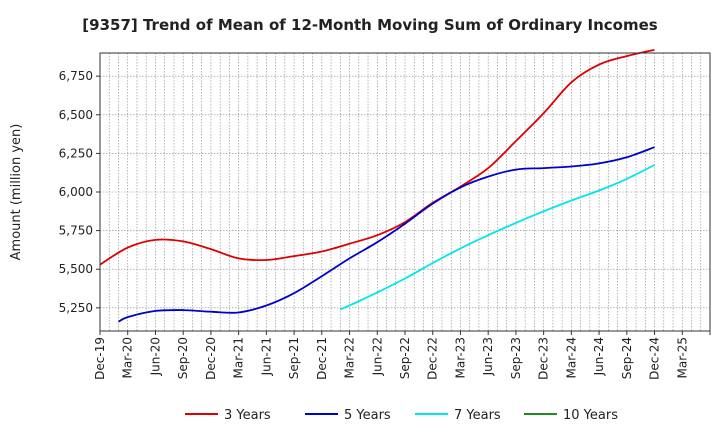 The width and height of the screenshot is (720, 444). Describe the element at coordinates (655, 358) in the screenshot. I see `x-tick-label: Dec-24` at that location.